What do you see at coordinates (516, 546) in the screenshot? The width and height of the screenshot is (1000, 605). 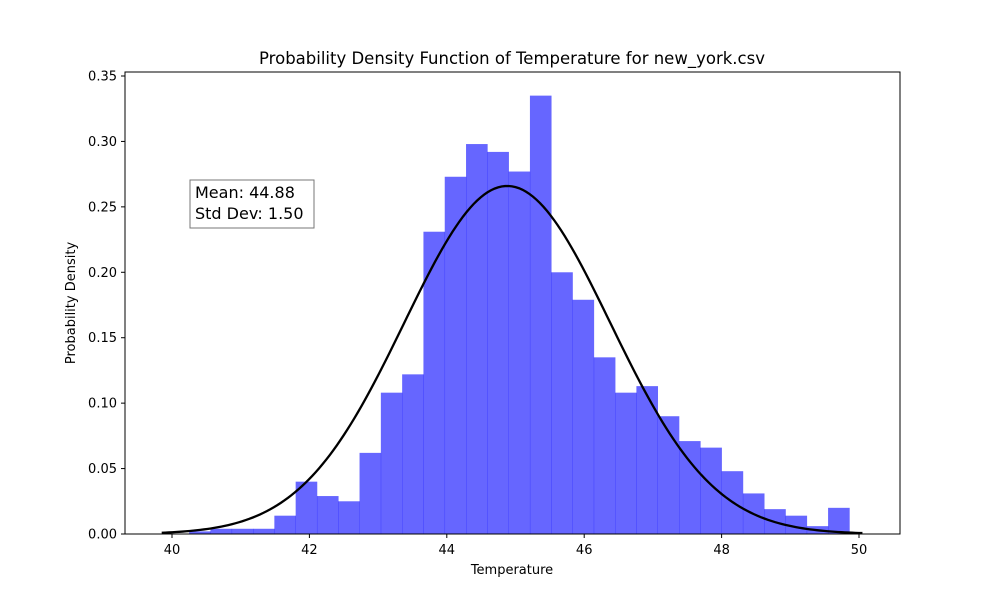 I see `x-axis-ticks: 40 42 44 46 48 50` at bounding box center [516, 546].